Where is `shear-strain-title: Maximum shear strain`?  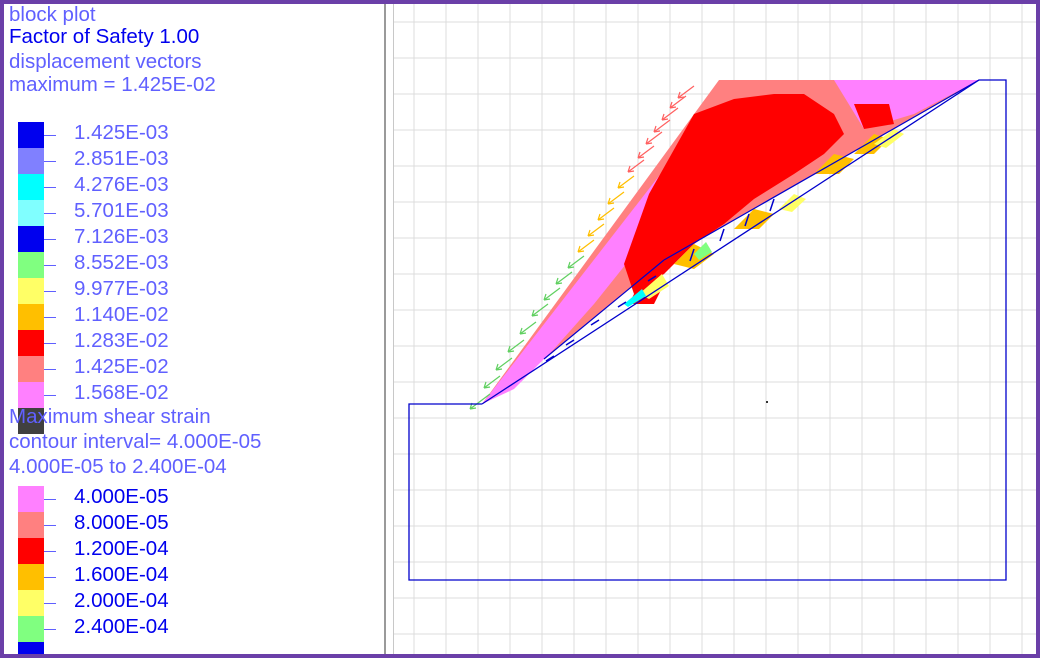 shear-strain-title: Maximum shear strain is located at coordinates (110, 416).